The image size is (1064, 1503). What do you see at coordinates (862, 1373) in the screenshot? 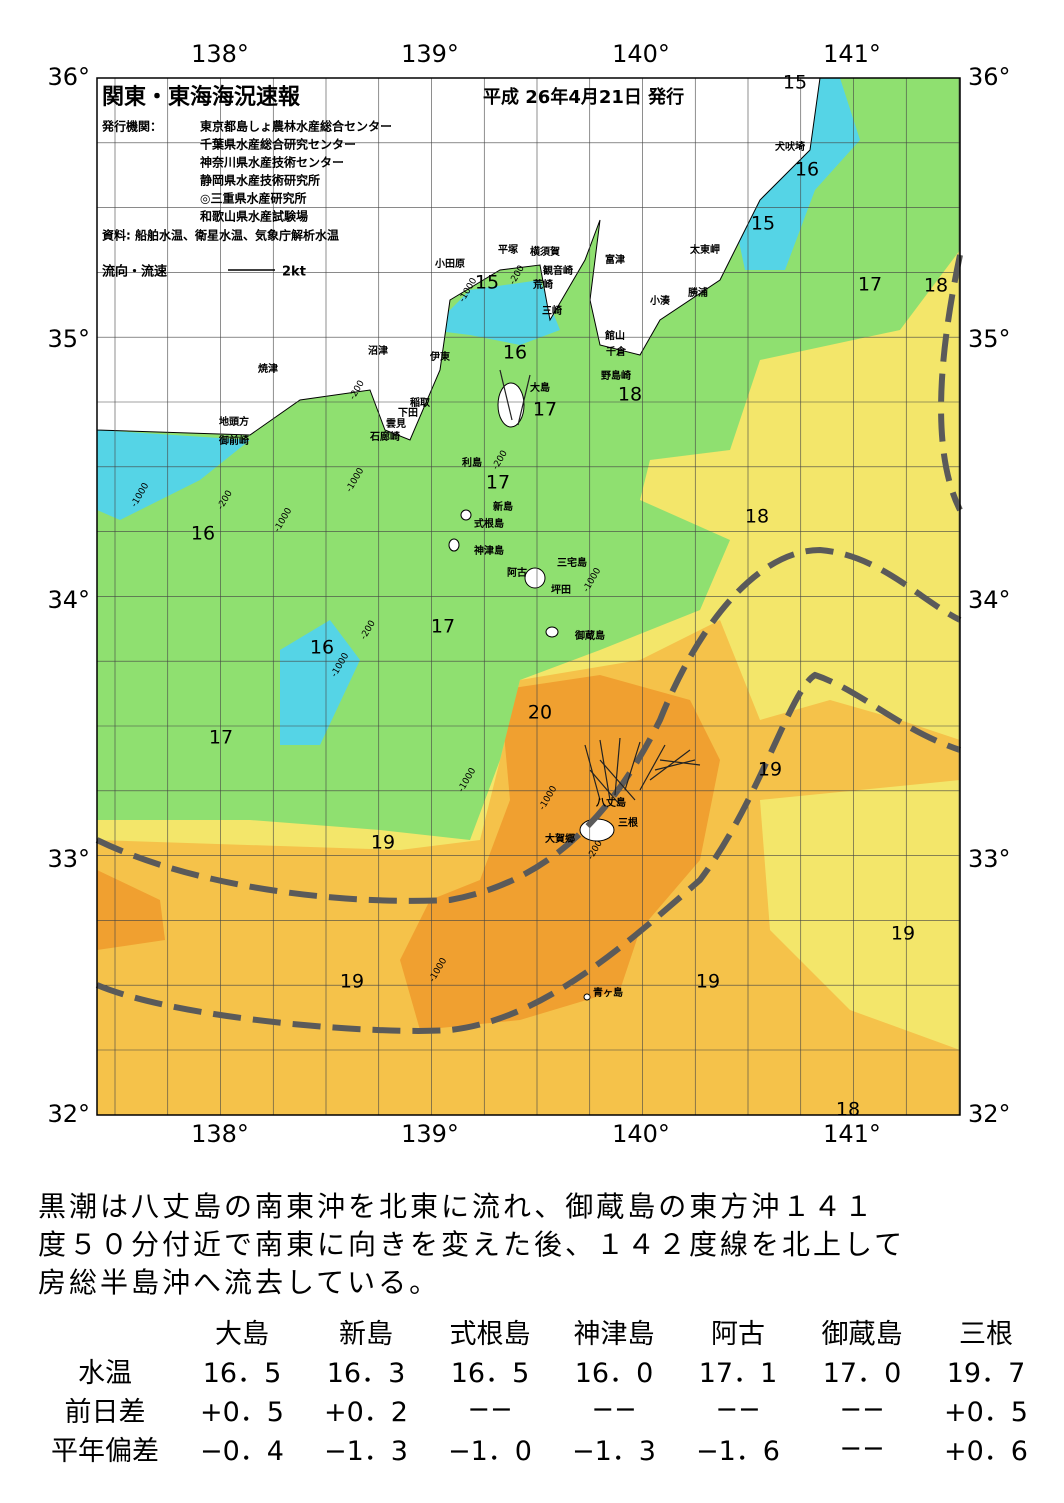
I see `table-cell: 17．0` at bounding box center [862, 1373].